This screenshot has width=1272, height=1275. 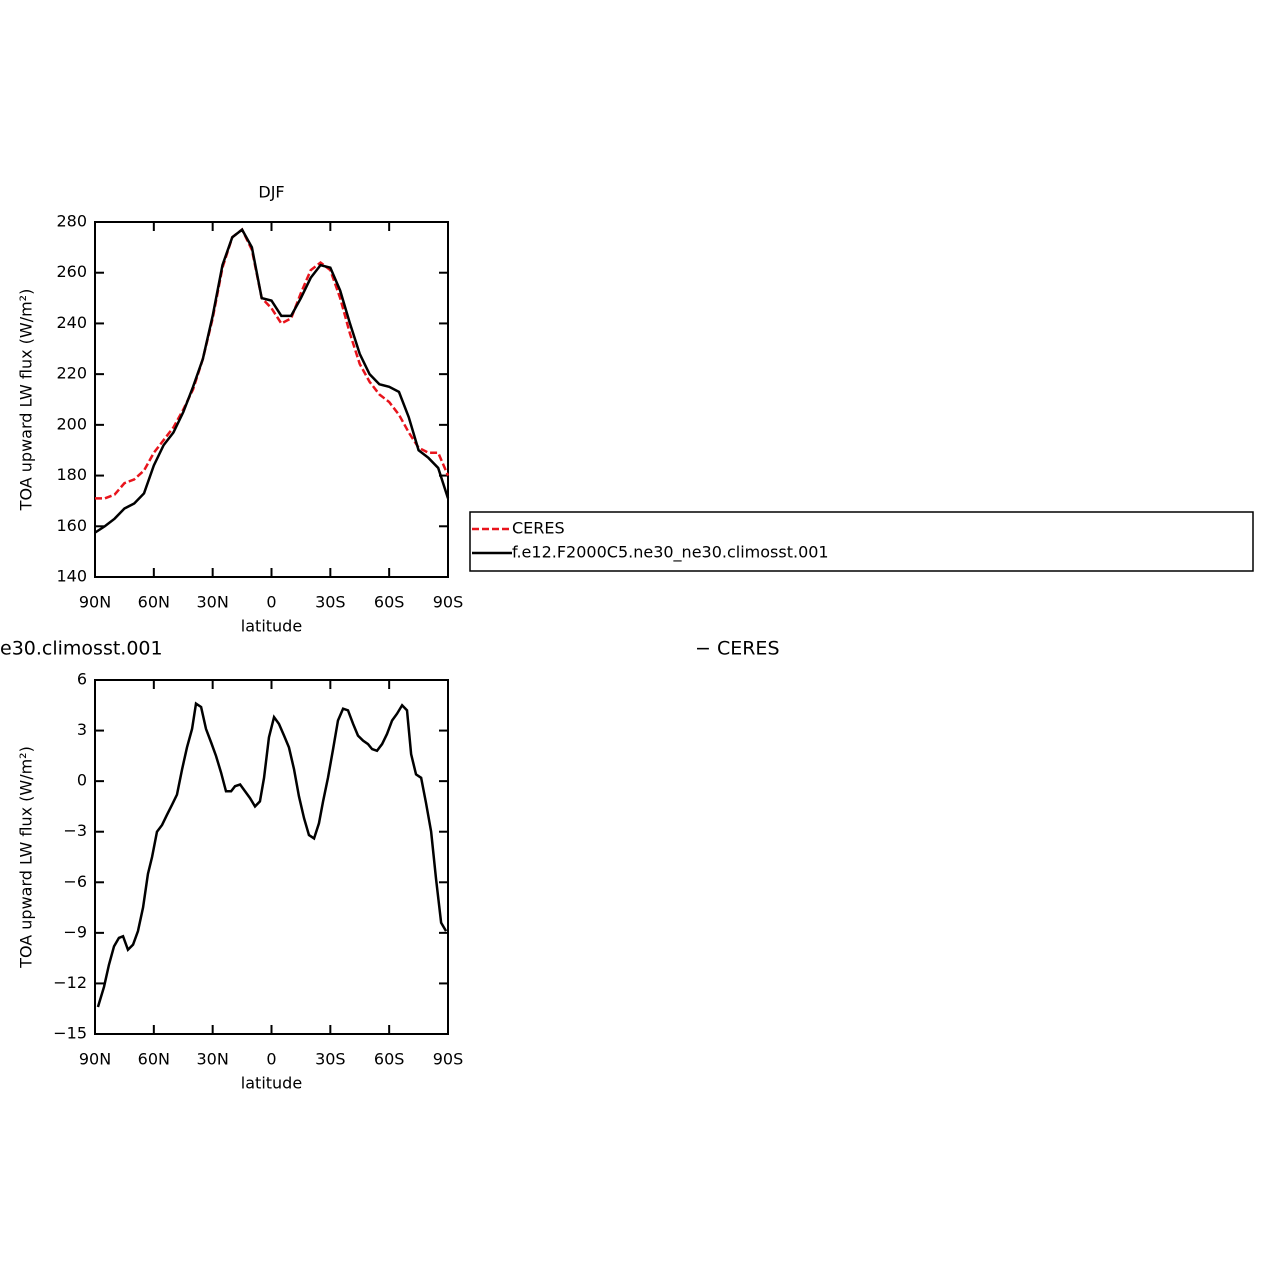 What do you see at coordinates (670, 553) in the screenshot?
I see `legend-label: f.e12.F2000C5.ne30_ne30.climosst.001` at bounding box center [670, 553].